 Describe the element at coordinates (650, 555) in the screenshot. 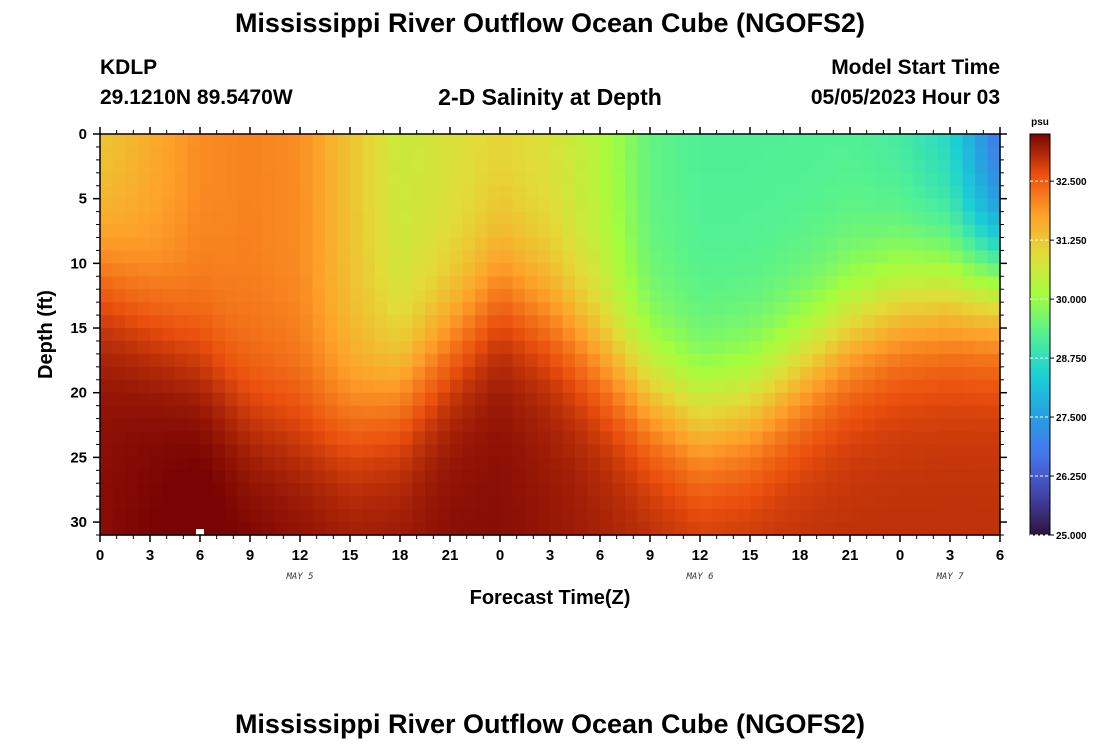

I see `x-tick-label: 9` at that location.